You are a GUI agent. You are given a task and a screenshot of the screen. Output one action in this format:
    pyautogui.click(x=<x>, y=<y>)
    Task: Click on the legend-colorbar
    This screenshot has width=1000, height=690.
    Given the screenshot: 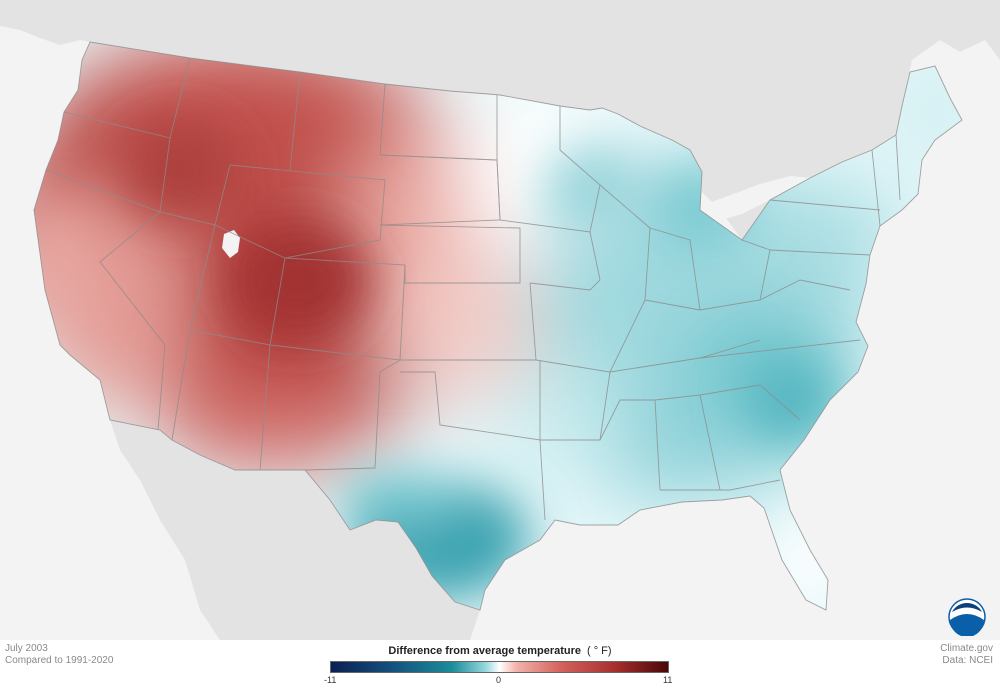 What is the action you would take?
    pyautogui.click(x=499, y=667)
    